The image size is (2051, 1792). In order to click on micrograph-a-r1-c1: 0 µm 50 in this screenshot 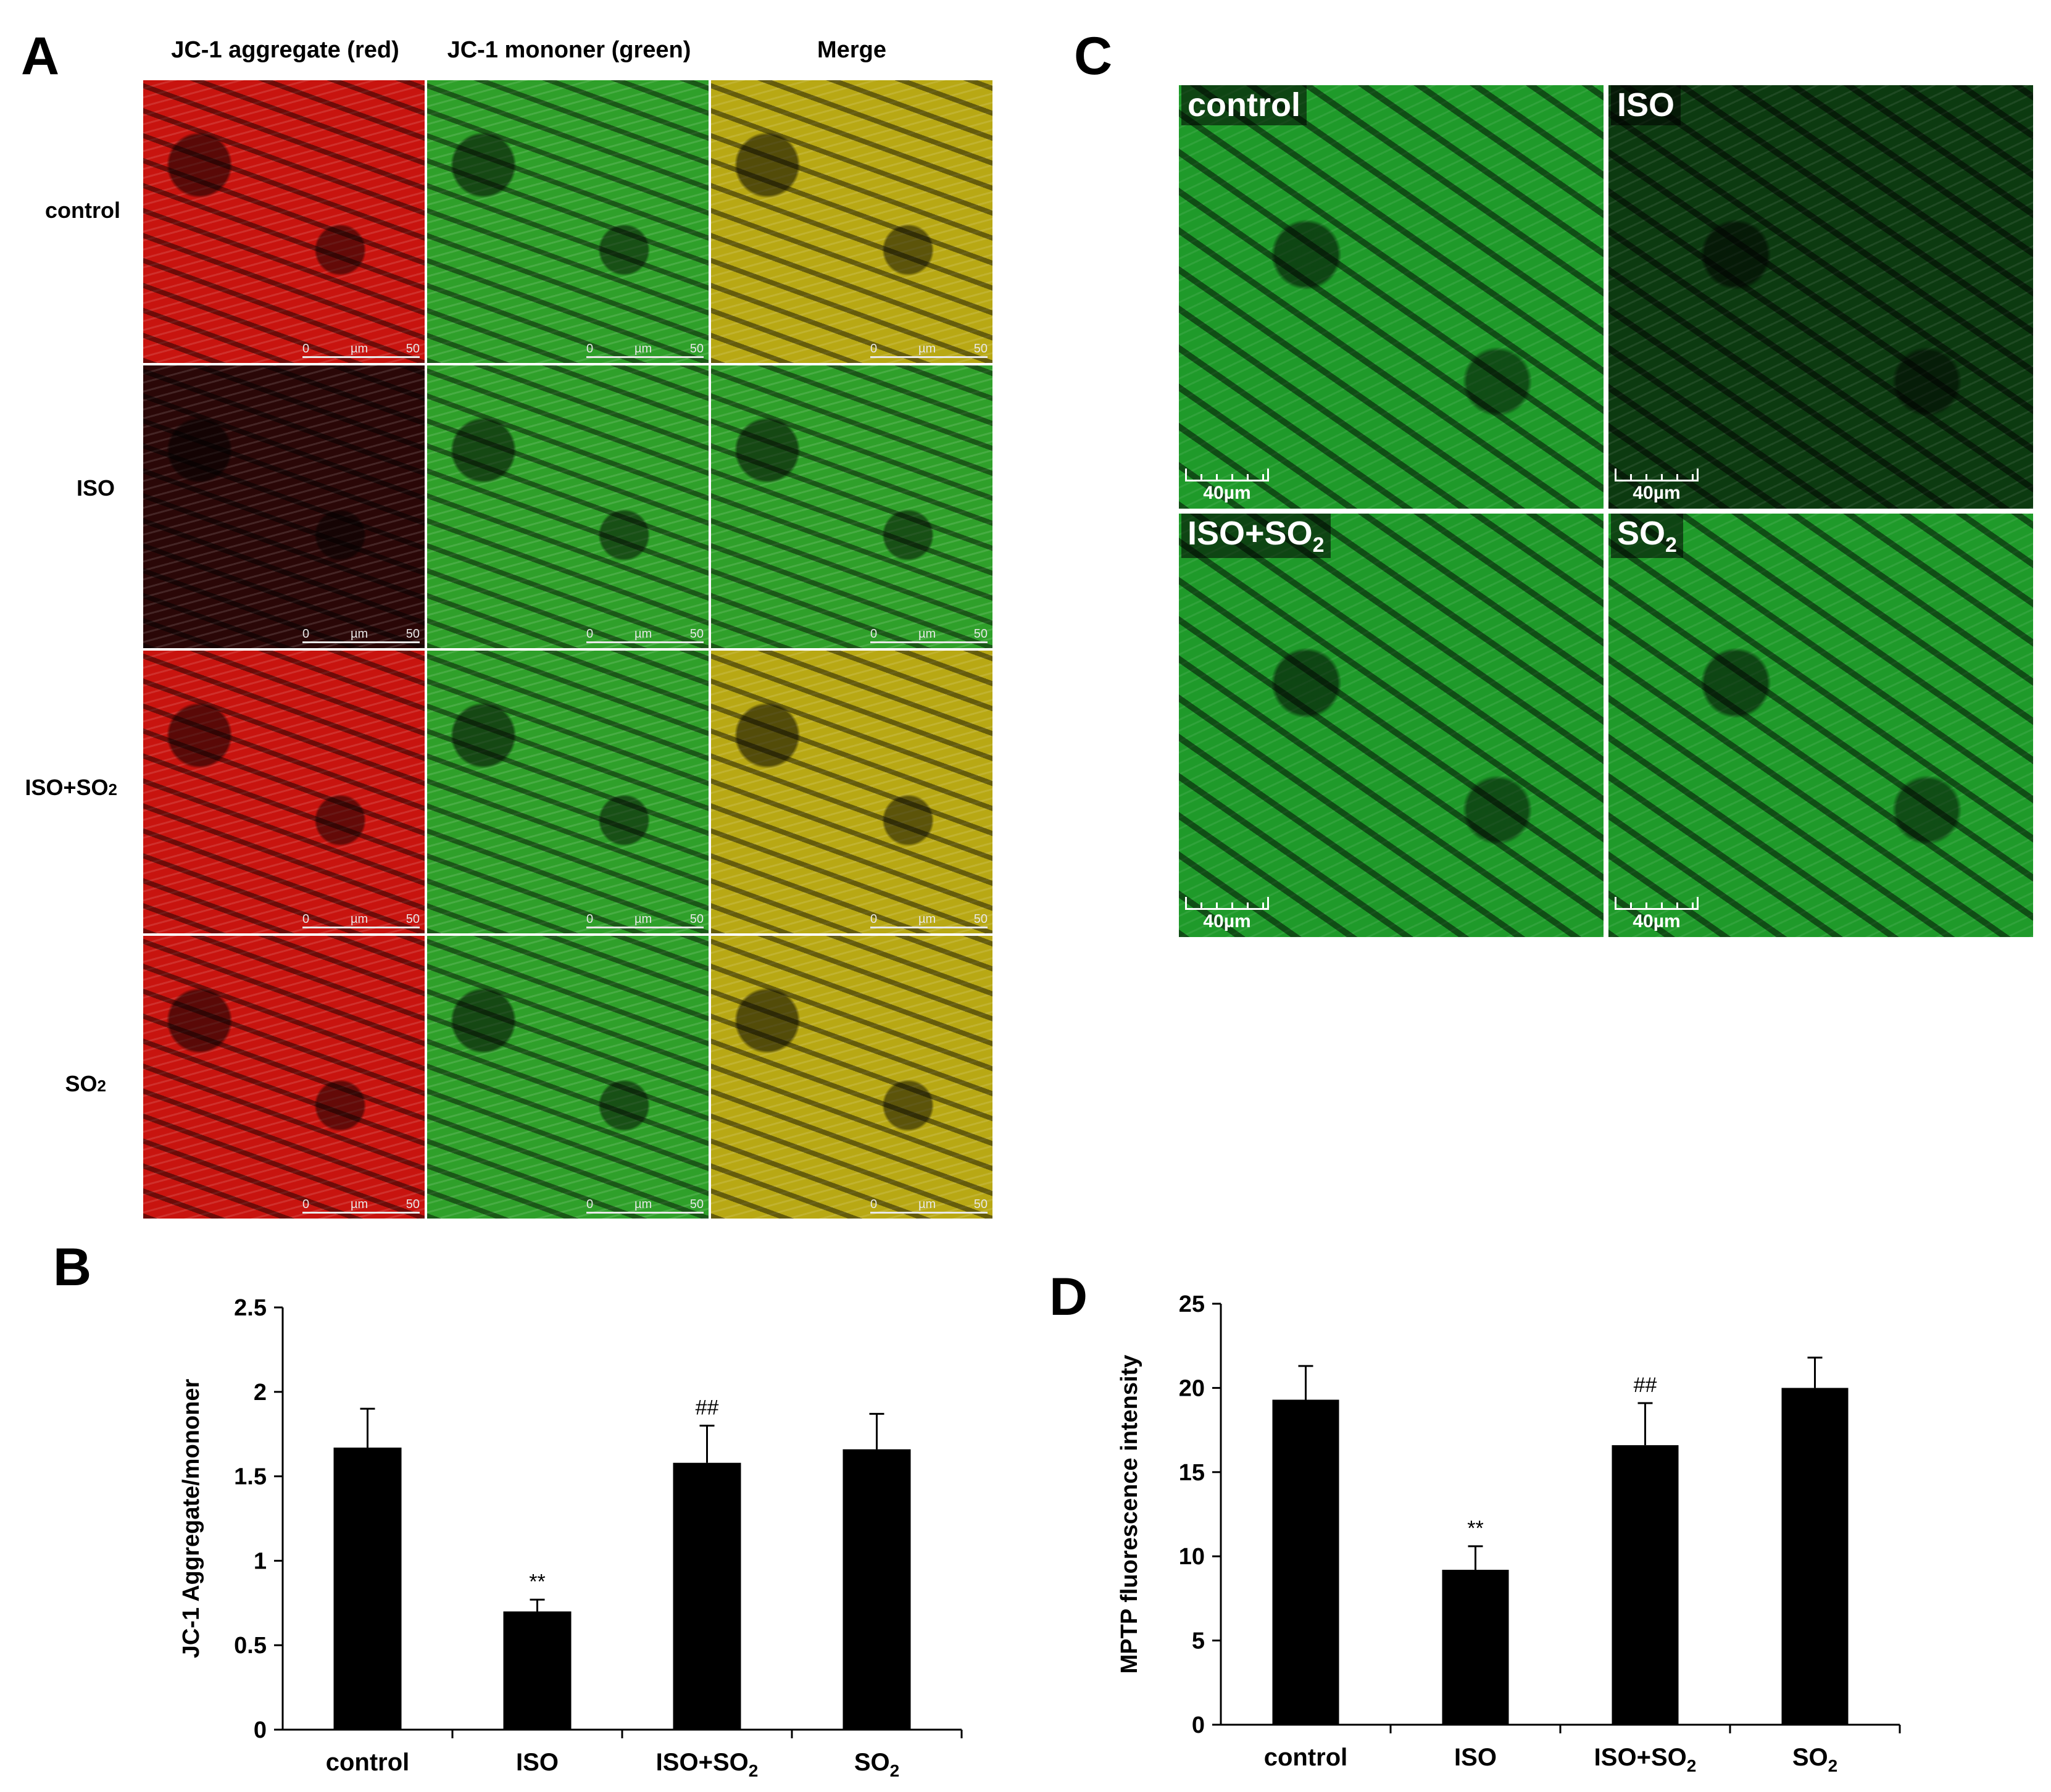, I will do `click(568, 506)`.